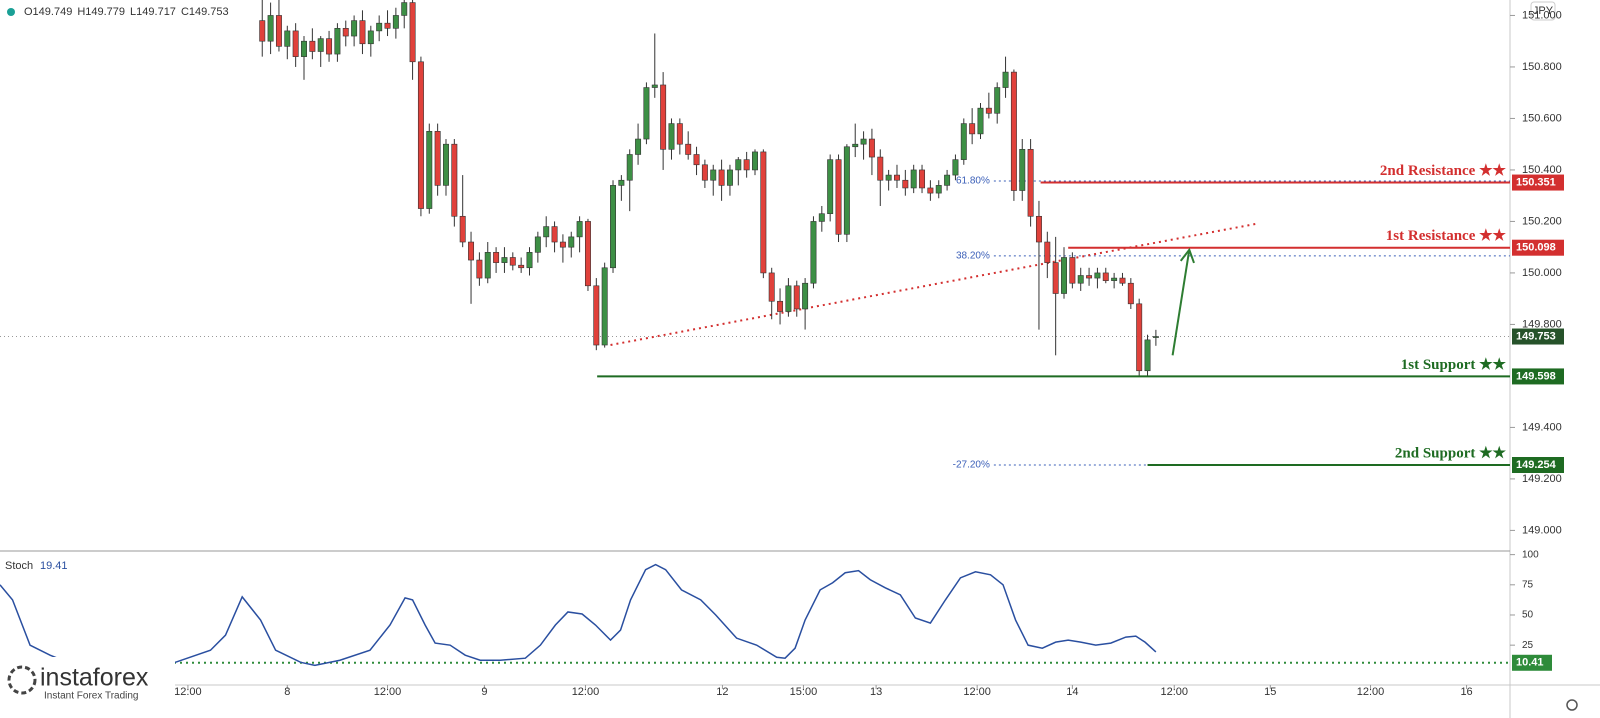 This screenshot has width=1600, height=718. I want to click on x-tick-label: 15:00, so click(804, 692).